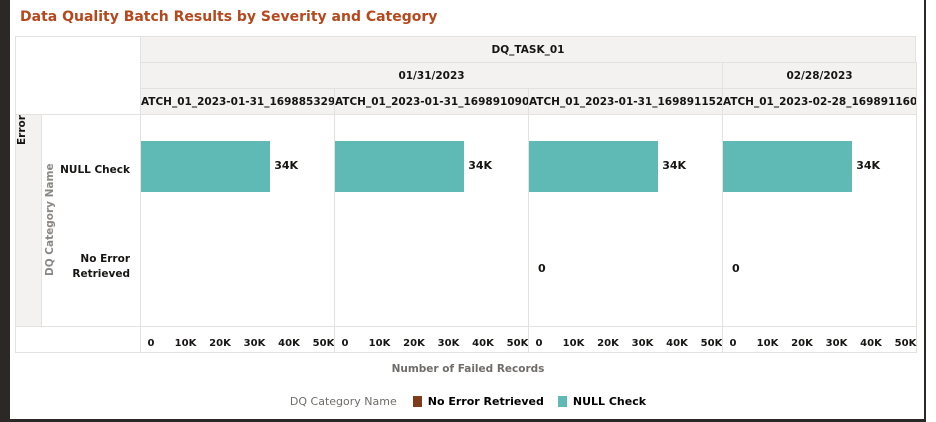  I want to click on category-label: No Error Retrieved, so click(101, 266).